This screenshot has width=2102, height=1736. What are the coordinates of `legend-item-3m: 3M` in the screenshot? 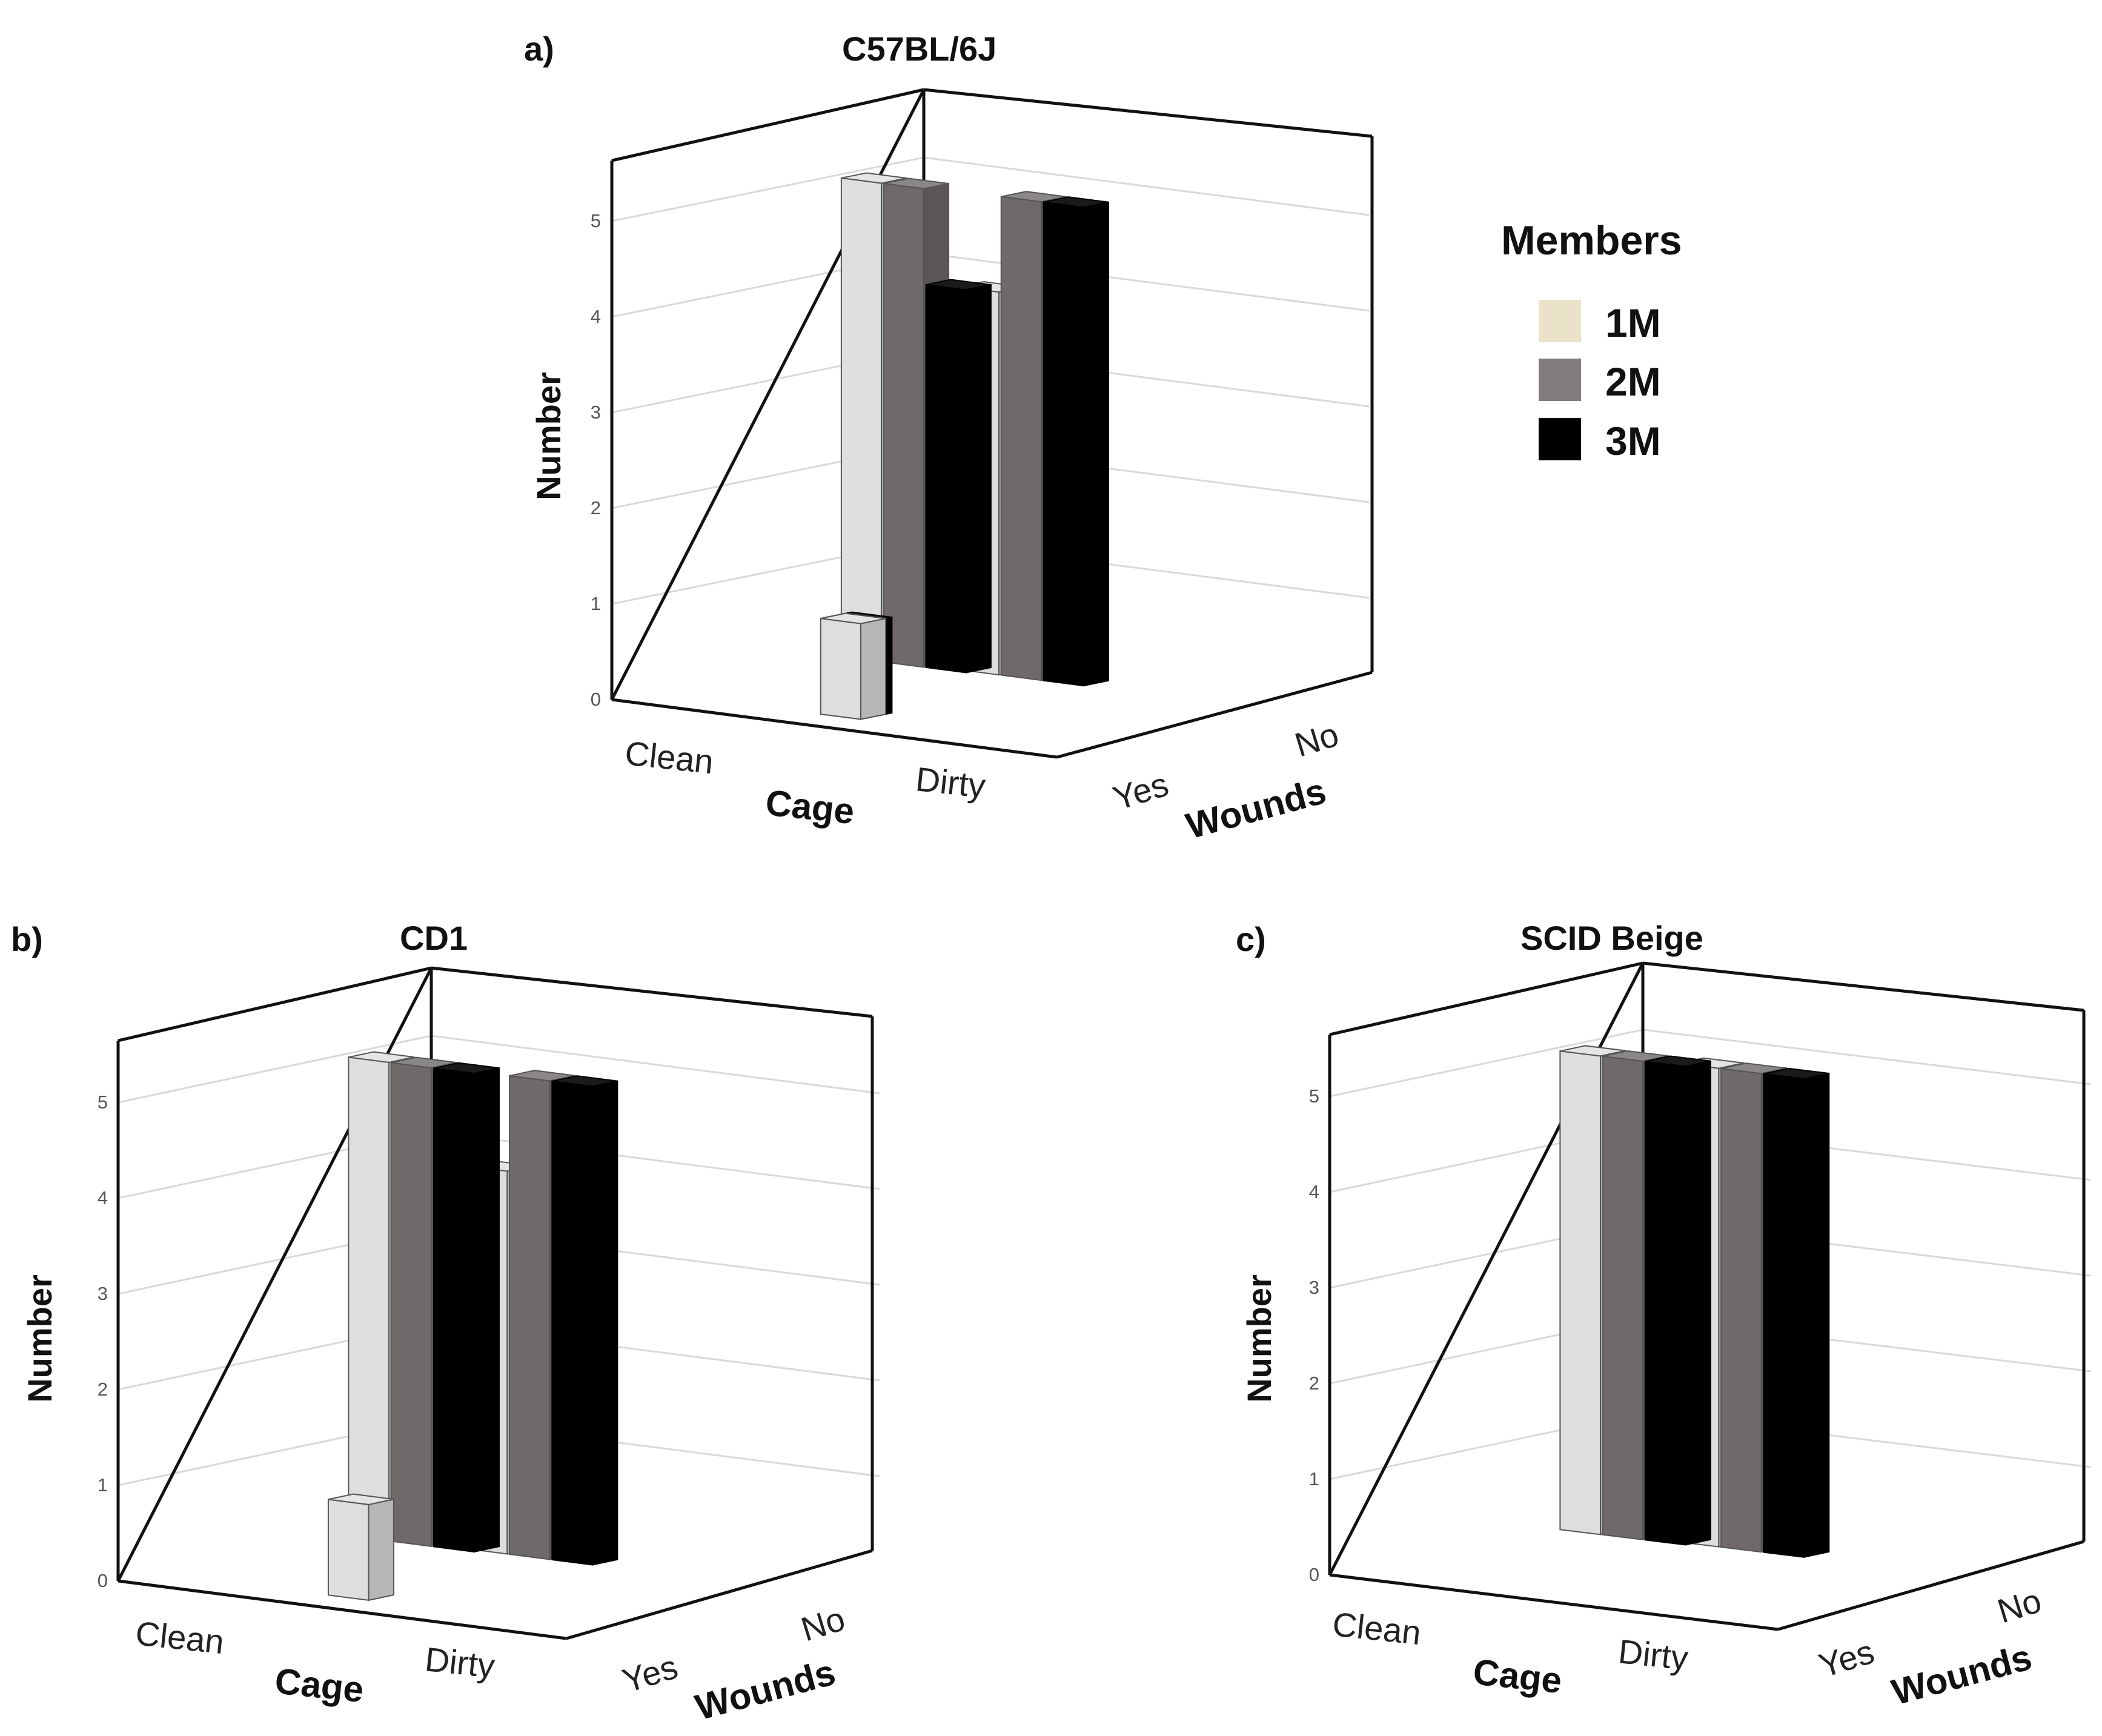 It's located at (1600, 440).